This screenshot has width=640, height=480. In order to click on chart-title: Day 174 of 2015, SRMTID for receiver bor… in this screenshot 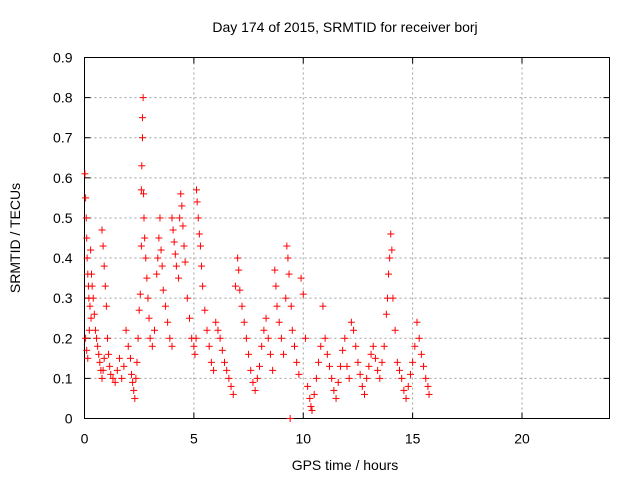, I will do `click(344, 27)`.